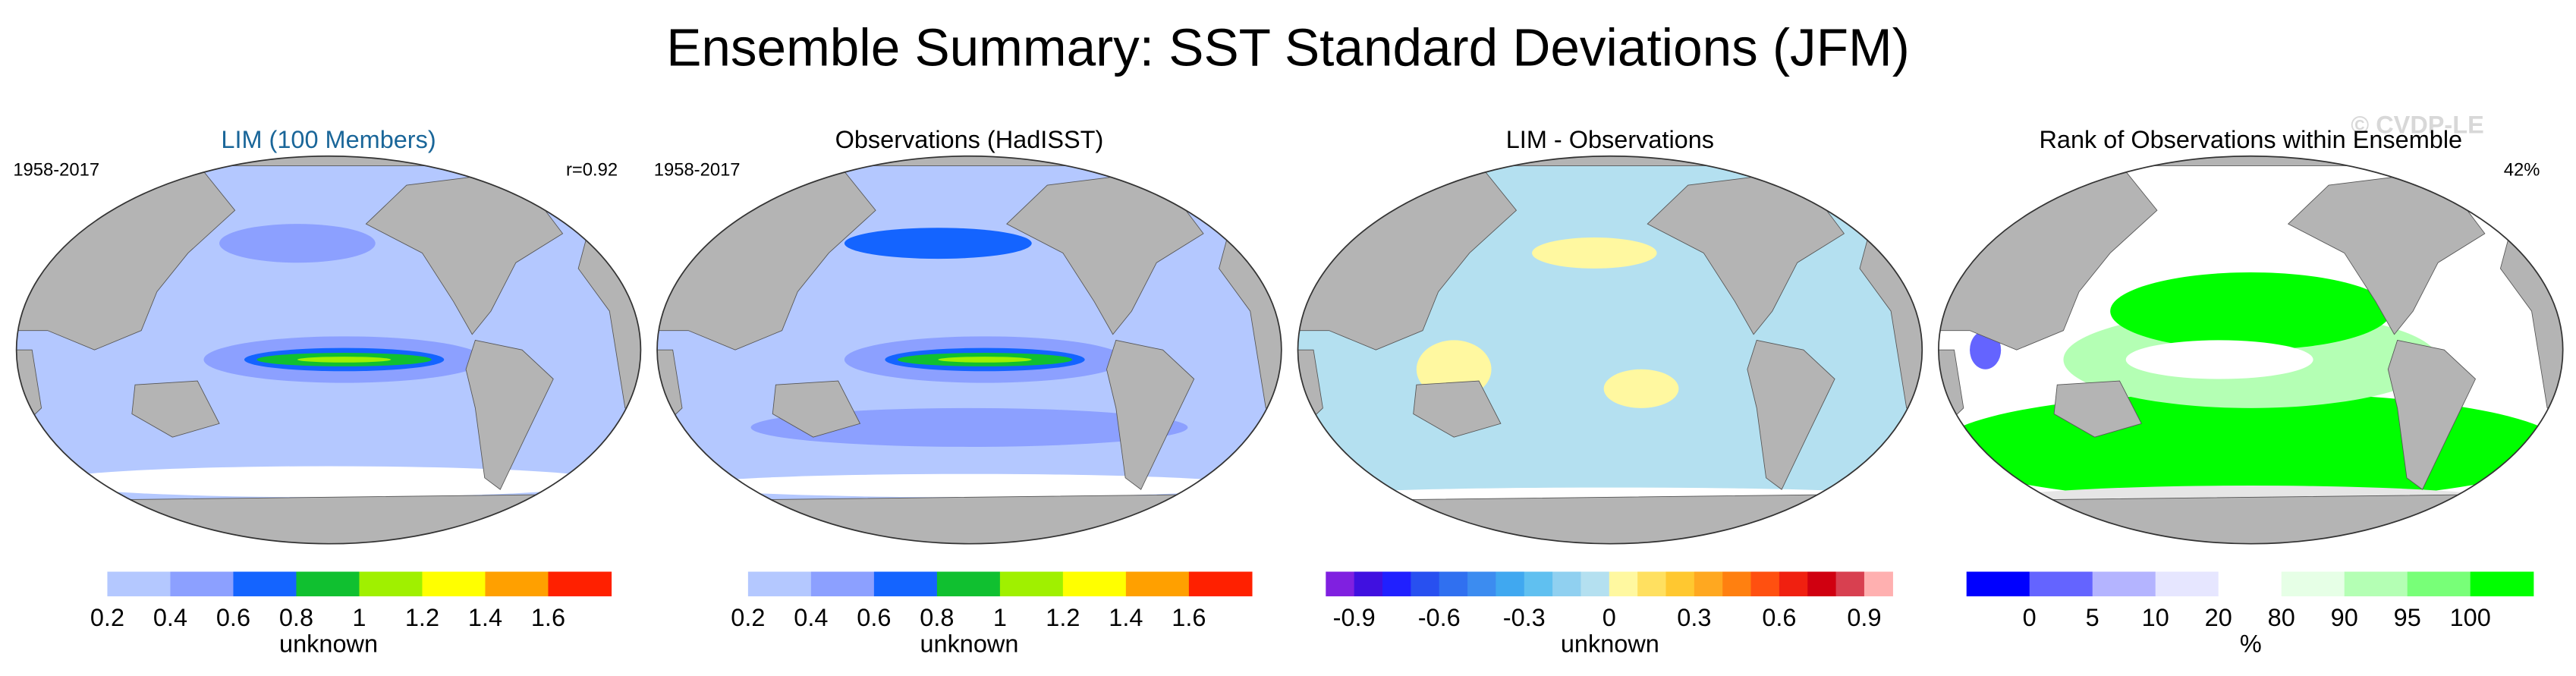  I want to click on panel-title: Observations (HadISST), so click(969, 139).